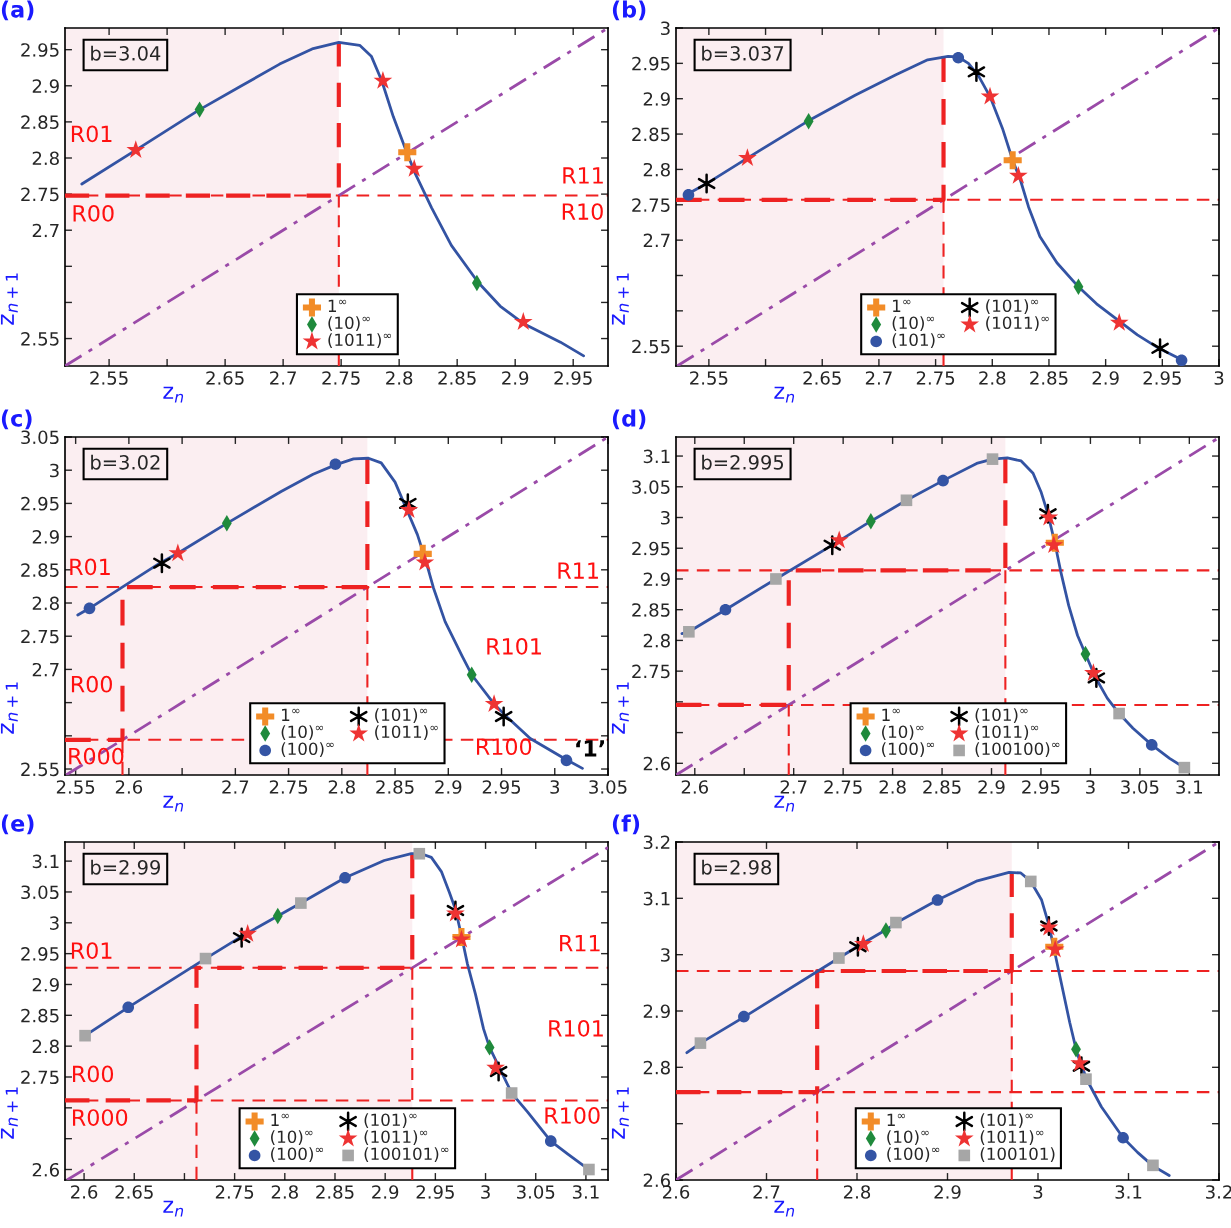 This screenshot has height=1228, width=1231. What do you see at coordinates (590, 748) in the screenshot?
I see `annotation: ‘1’` at bounding box center [590, 748].